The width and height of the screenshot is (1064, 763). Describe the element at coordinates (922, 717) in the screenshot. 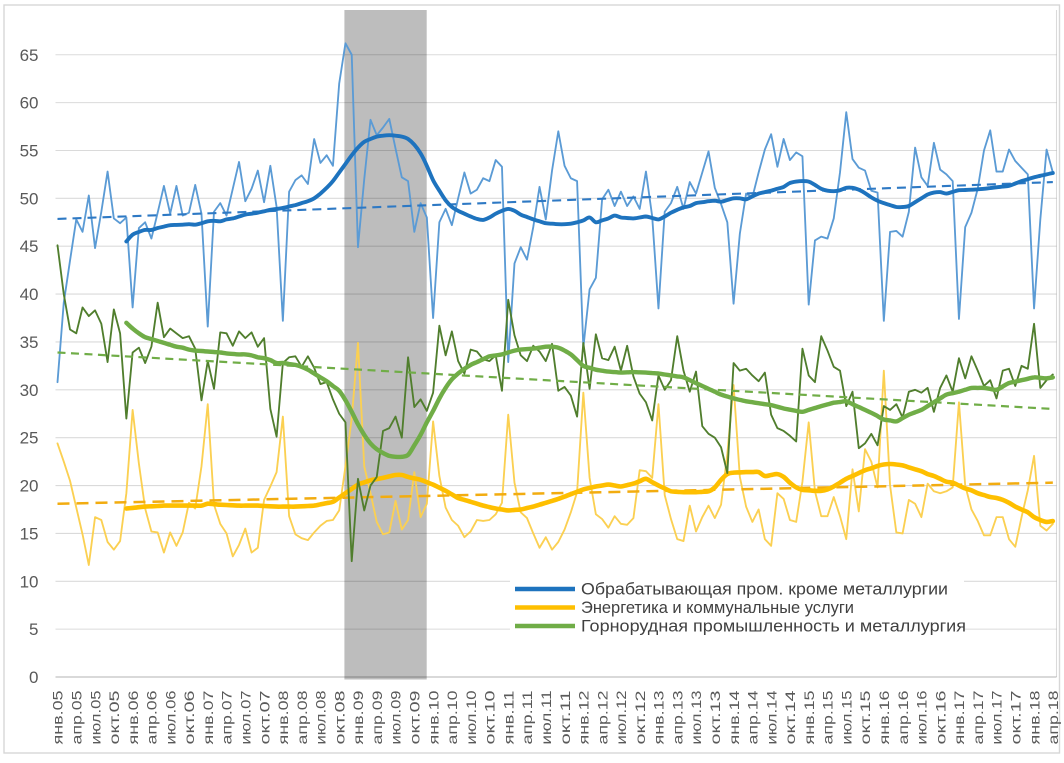

I see `svg-text: июл.16` at that location.